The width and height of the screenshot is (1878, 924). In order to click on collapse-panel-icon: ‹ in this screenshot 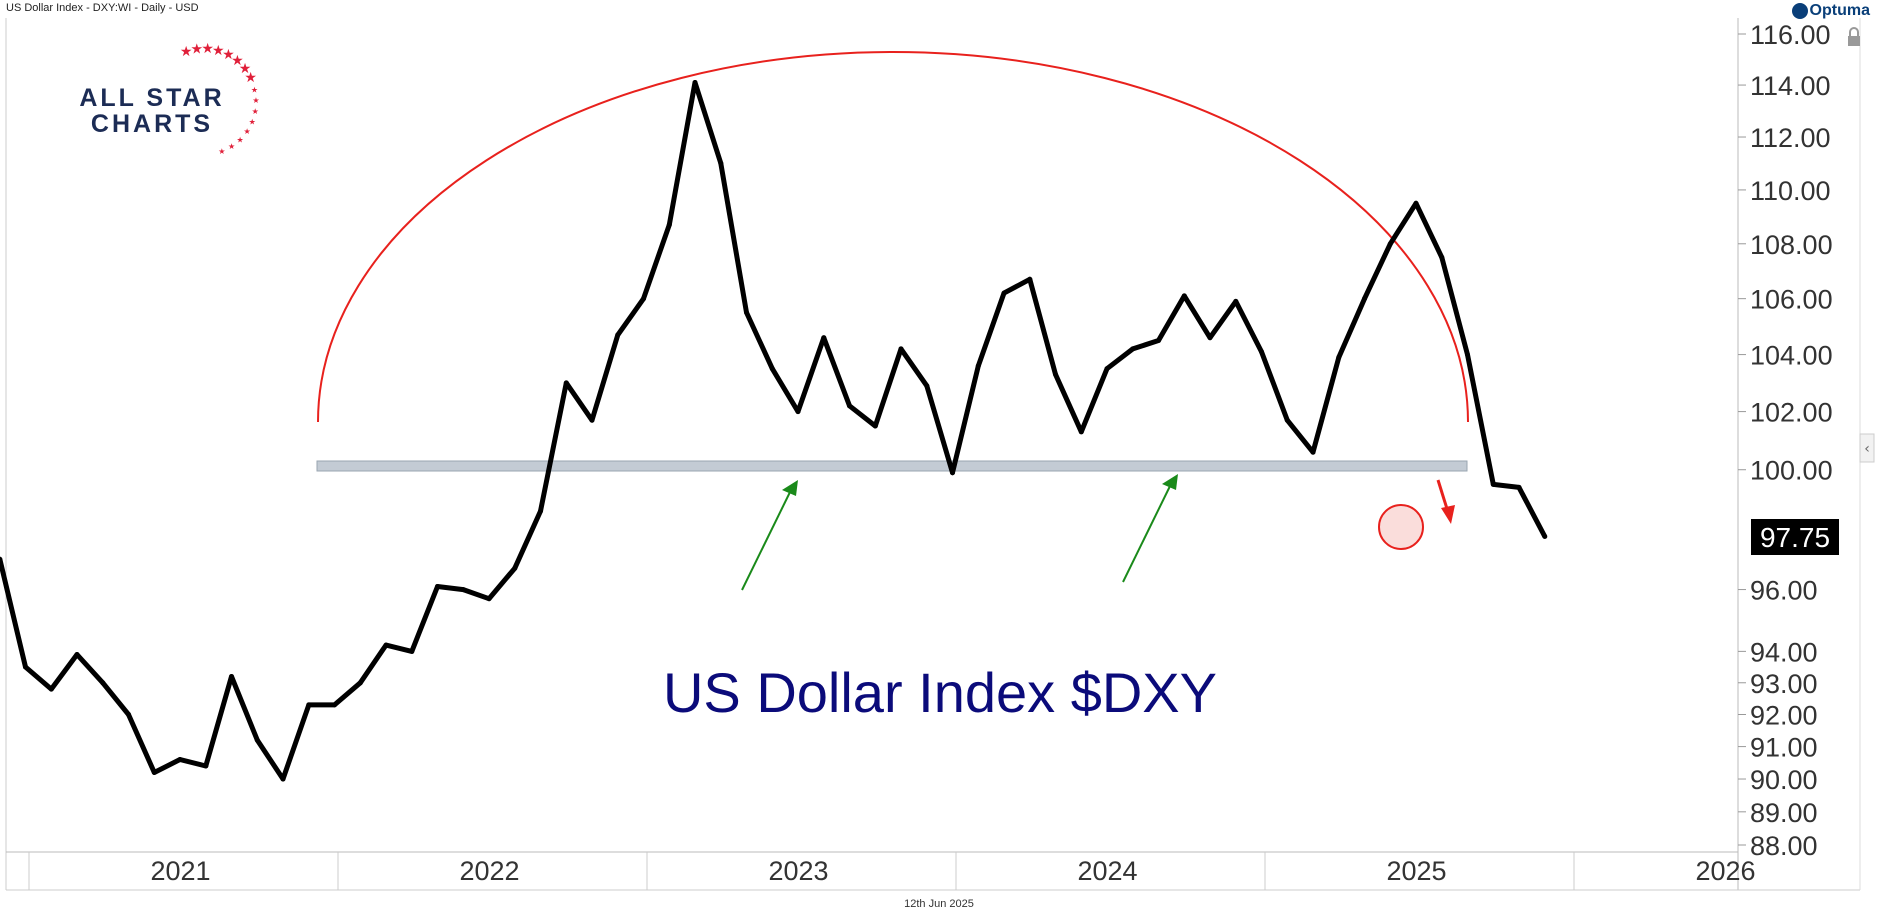, I will do `click(1867, 448)`.